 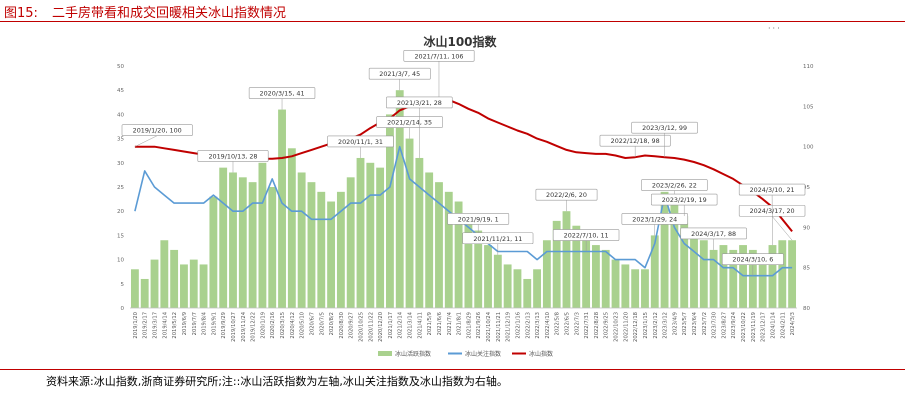 What do you see at coordinates (452, 369) in the screenshot?
I see `bottom-divider` at bounding box center [452, 369].